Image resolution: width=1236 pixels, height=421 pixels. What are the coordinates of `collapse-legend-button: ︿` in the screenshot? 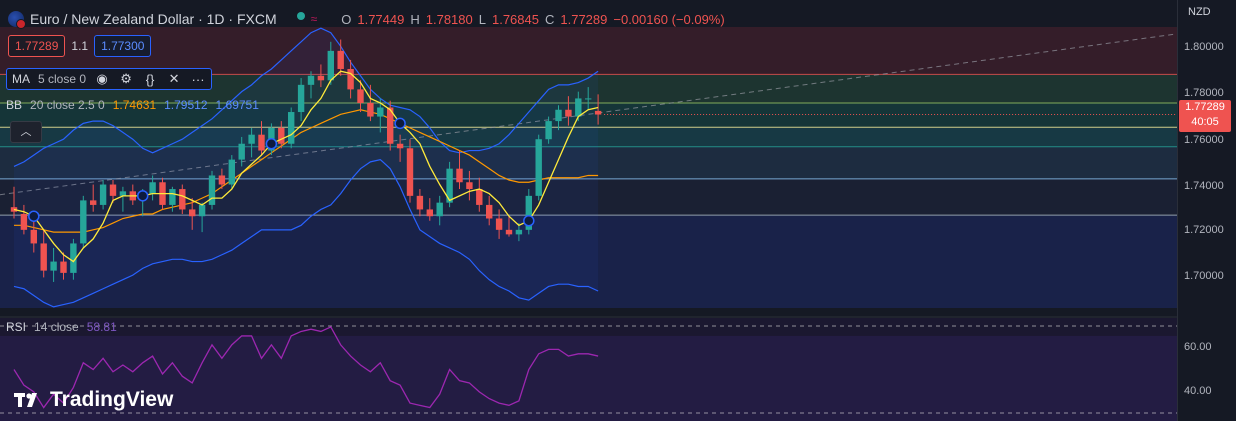 It's located at (26, 132).